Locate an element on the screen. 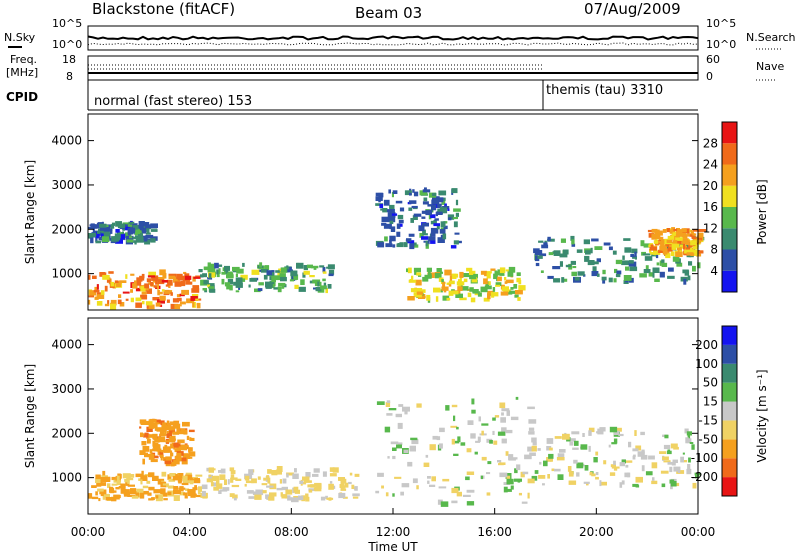 This screenshot has height=554, width=800. power-colorbar: 4 8 12 16 20 24 28 is located at coordinates (720, 207).